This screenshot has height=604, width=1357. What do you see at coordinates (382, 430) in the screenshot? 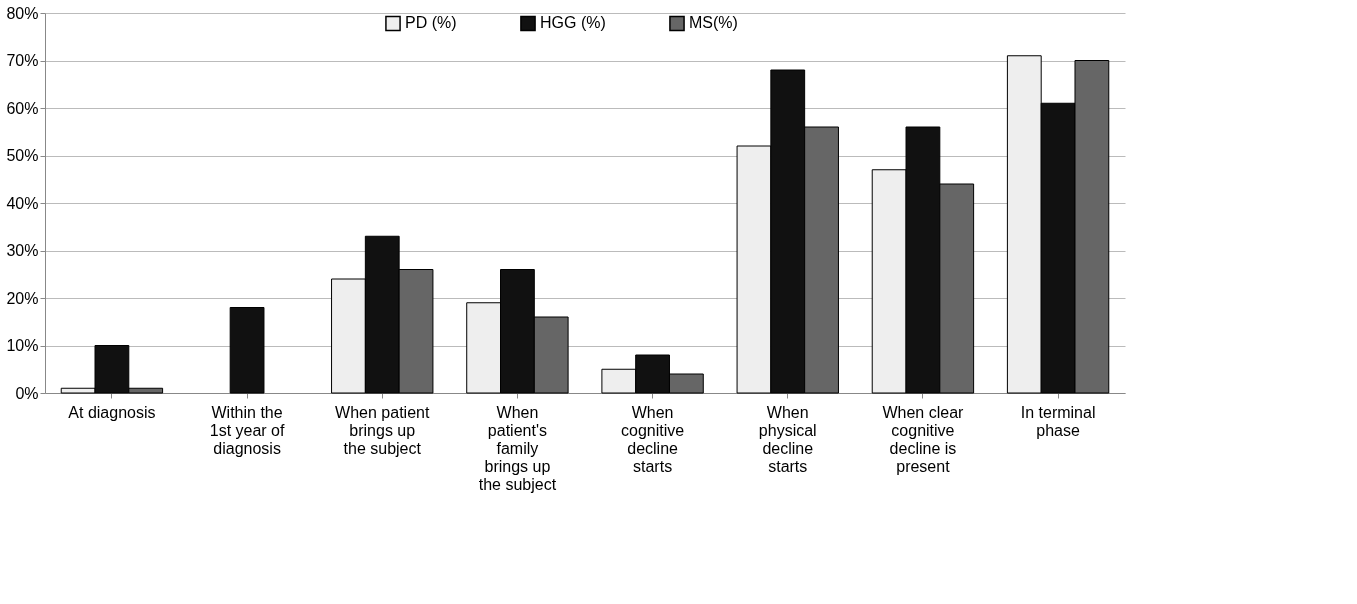
I see `x-tick-label: When patient brings up the subject` at bounding box center [382, 430].